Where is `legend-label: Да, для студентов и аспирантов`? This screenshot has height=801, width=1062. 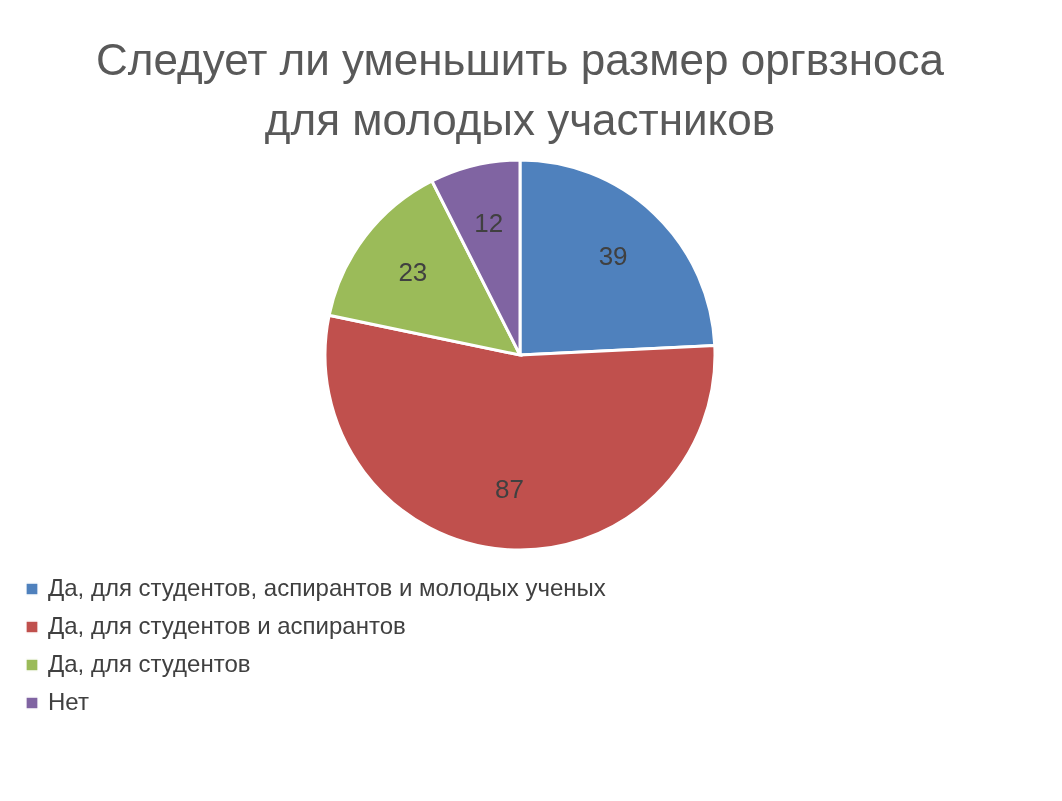 legend-label: Да, для студентов и аспирантов is located at coordinates (227, 625).